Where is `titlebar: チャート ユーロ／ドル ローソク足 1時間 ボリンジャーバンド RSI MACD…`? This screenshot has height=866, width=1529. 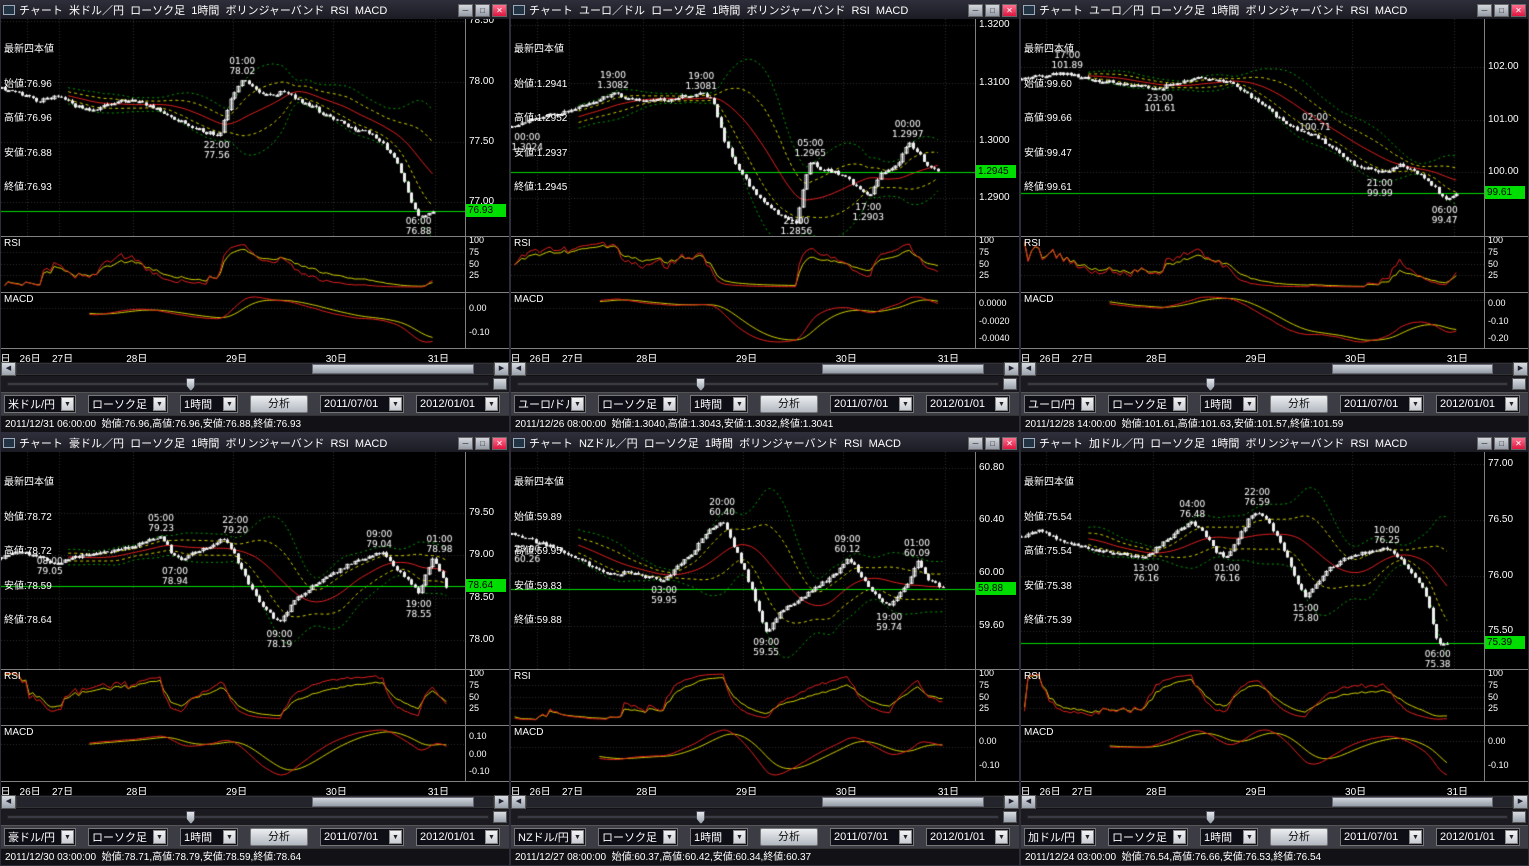
titlebar: チャート ユーロ／ドル ローソク足 1時間 ボリンジャーバンド RSI MACD… is located at coordinates (765, 10).